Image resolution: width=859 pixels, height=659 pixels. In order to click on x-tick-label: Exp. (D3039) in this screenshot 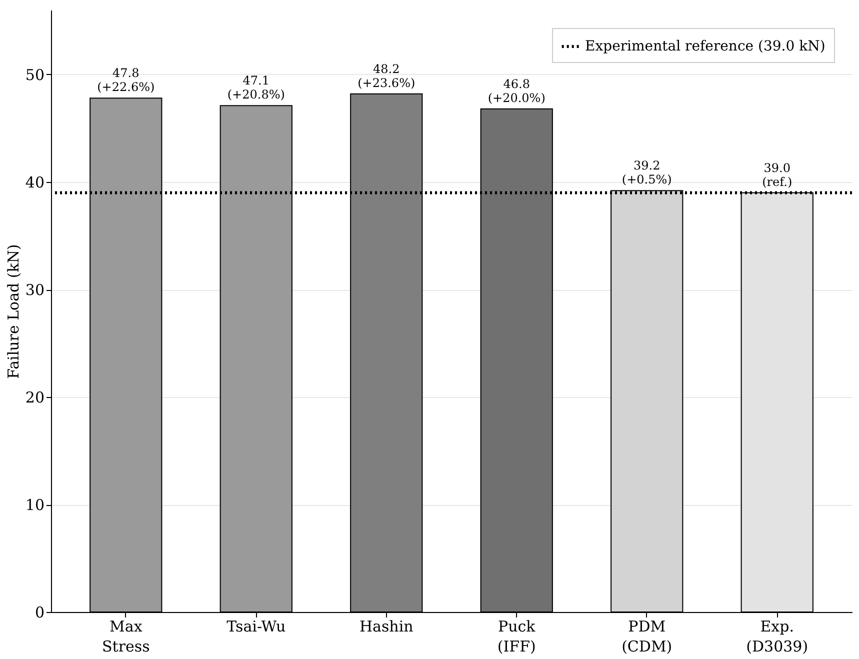, I will do `click(777, 637)`.